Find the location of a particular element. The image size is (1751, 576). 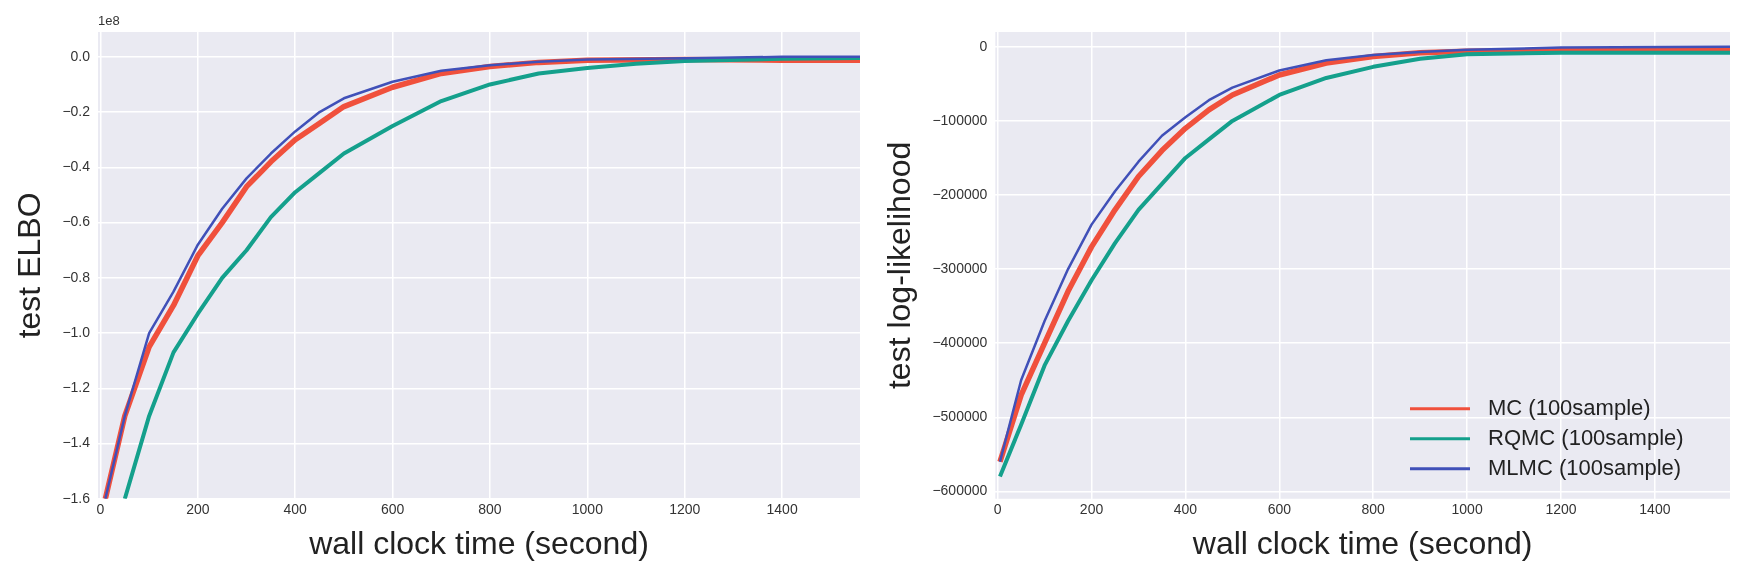

y-tick-label: −300000 is located at coordinates (960, 267).